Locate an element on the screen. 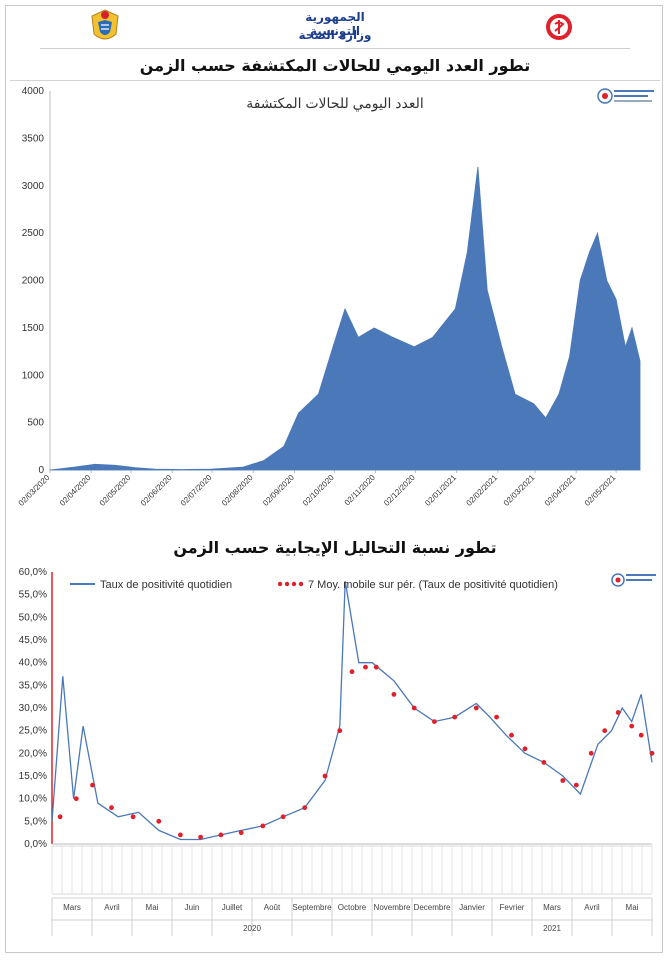 This screenshot has height=960, width=670. x-tick-label: 02/04/2021 is located at coordinates (560, 490).